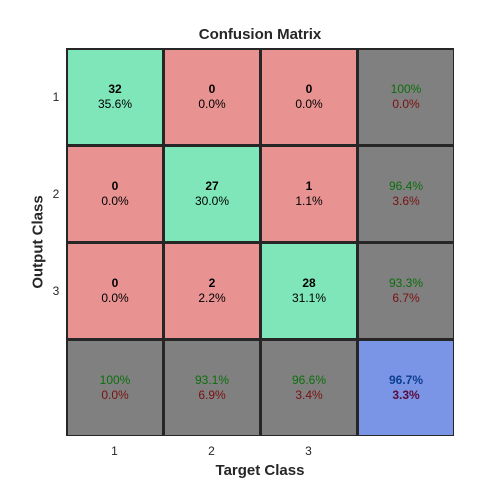 The width and height of the screenshot is (499, 500). What do you see at coordinates (212, 380) in the screenshot?
I see `column-correct-percent: 93.1%` at bounding box center [212, 380].